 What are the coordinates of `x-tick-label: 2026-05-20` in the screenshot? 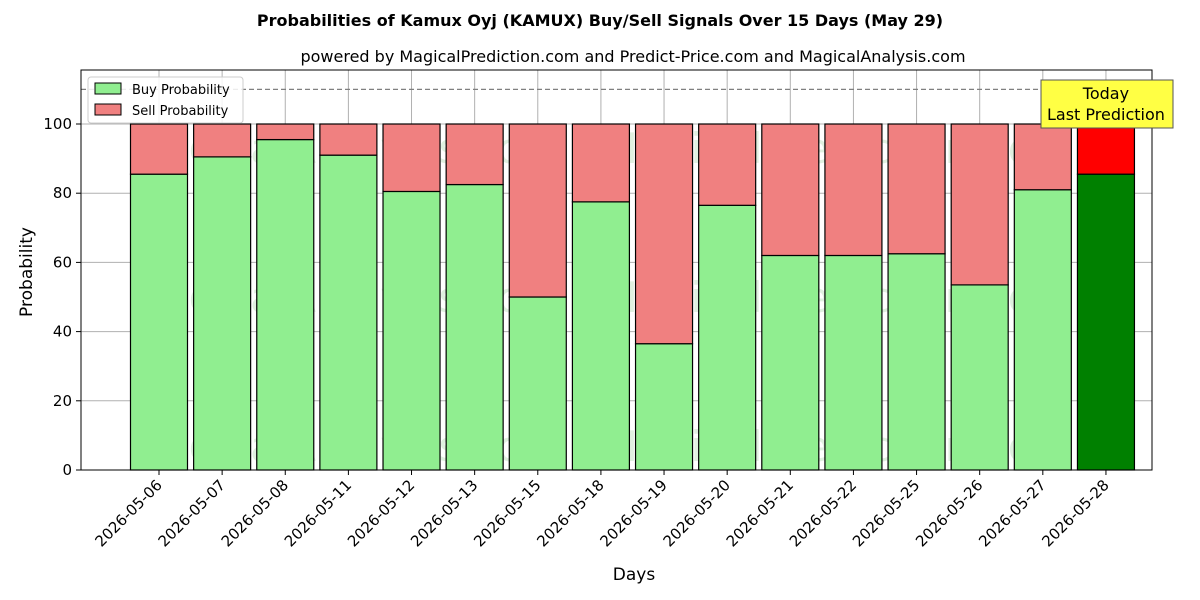 It's located at (697, 513).